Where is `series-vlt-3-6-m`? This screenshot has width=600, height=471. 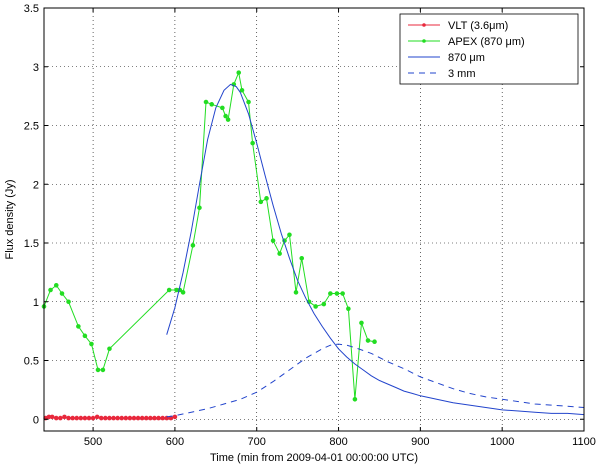 series-vlt-3-6-m is located at coordinates (110, 417).